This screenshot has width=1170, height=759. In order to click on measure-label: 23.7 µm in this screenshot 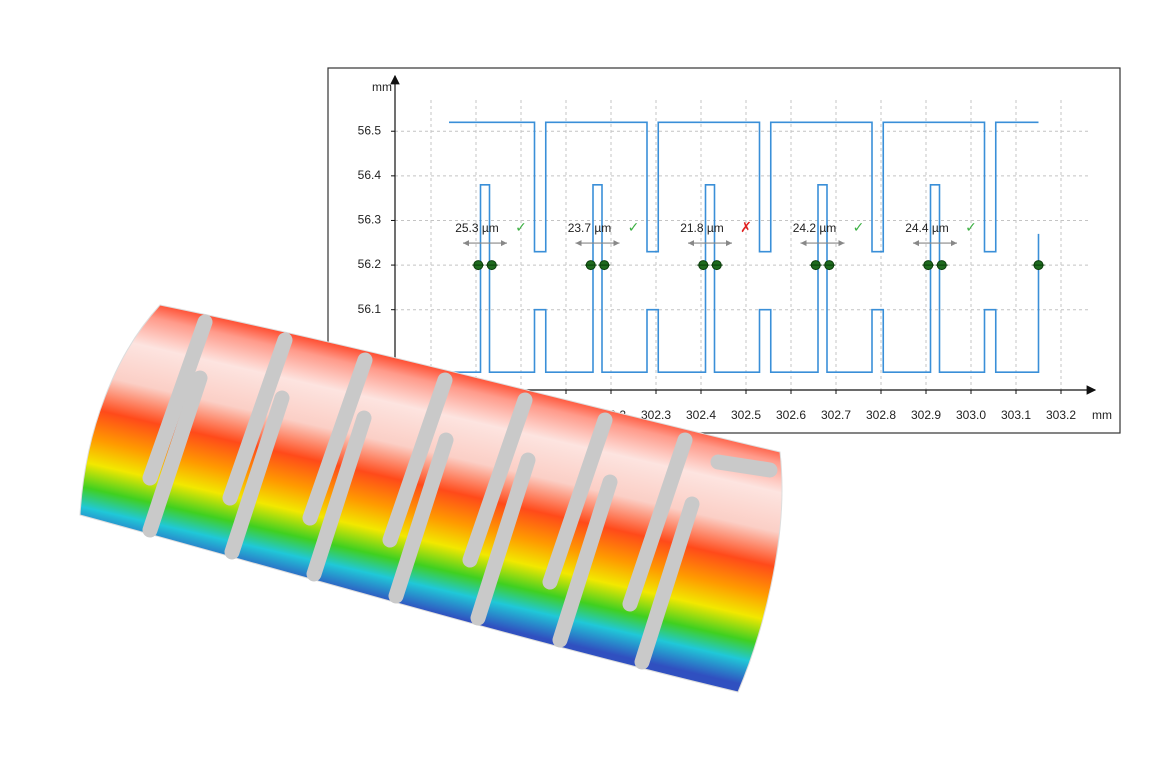, I will do `click(590, 228)`.